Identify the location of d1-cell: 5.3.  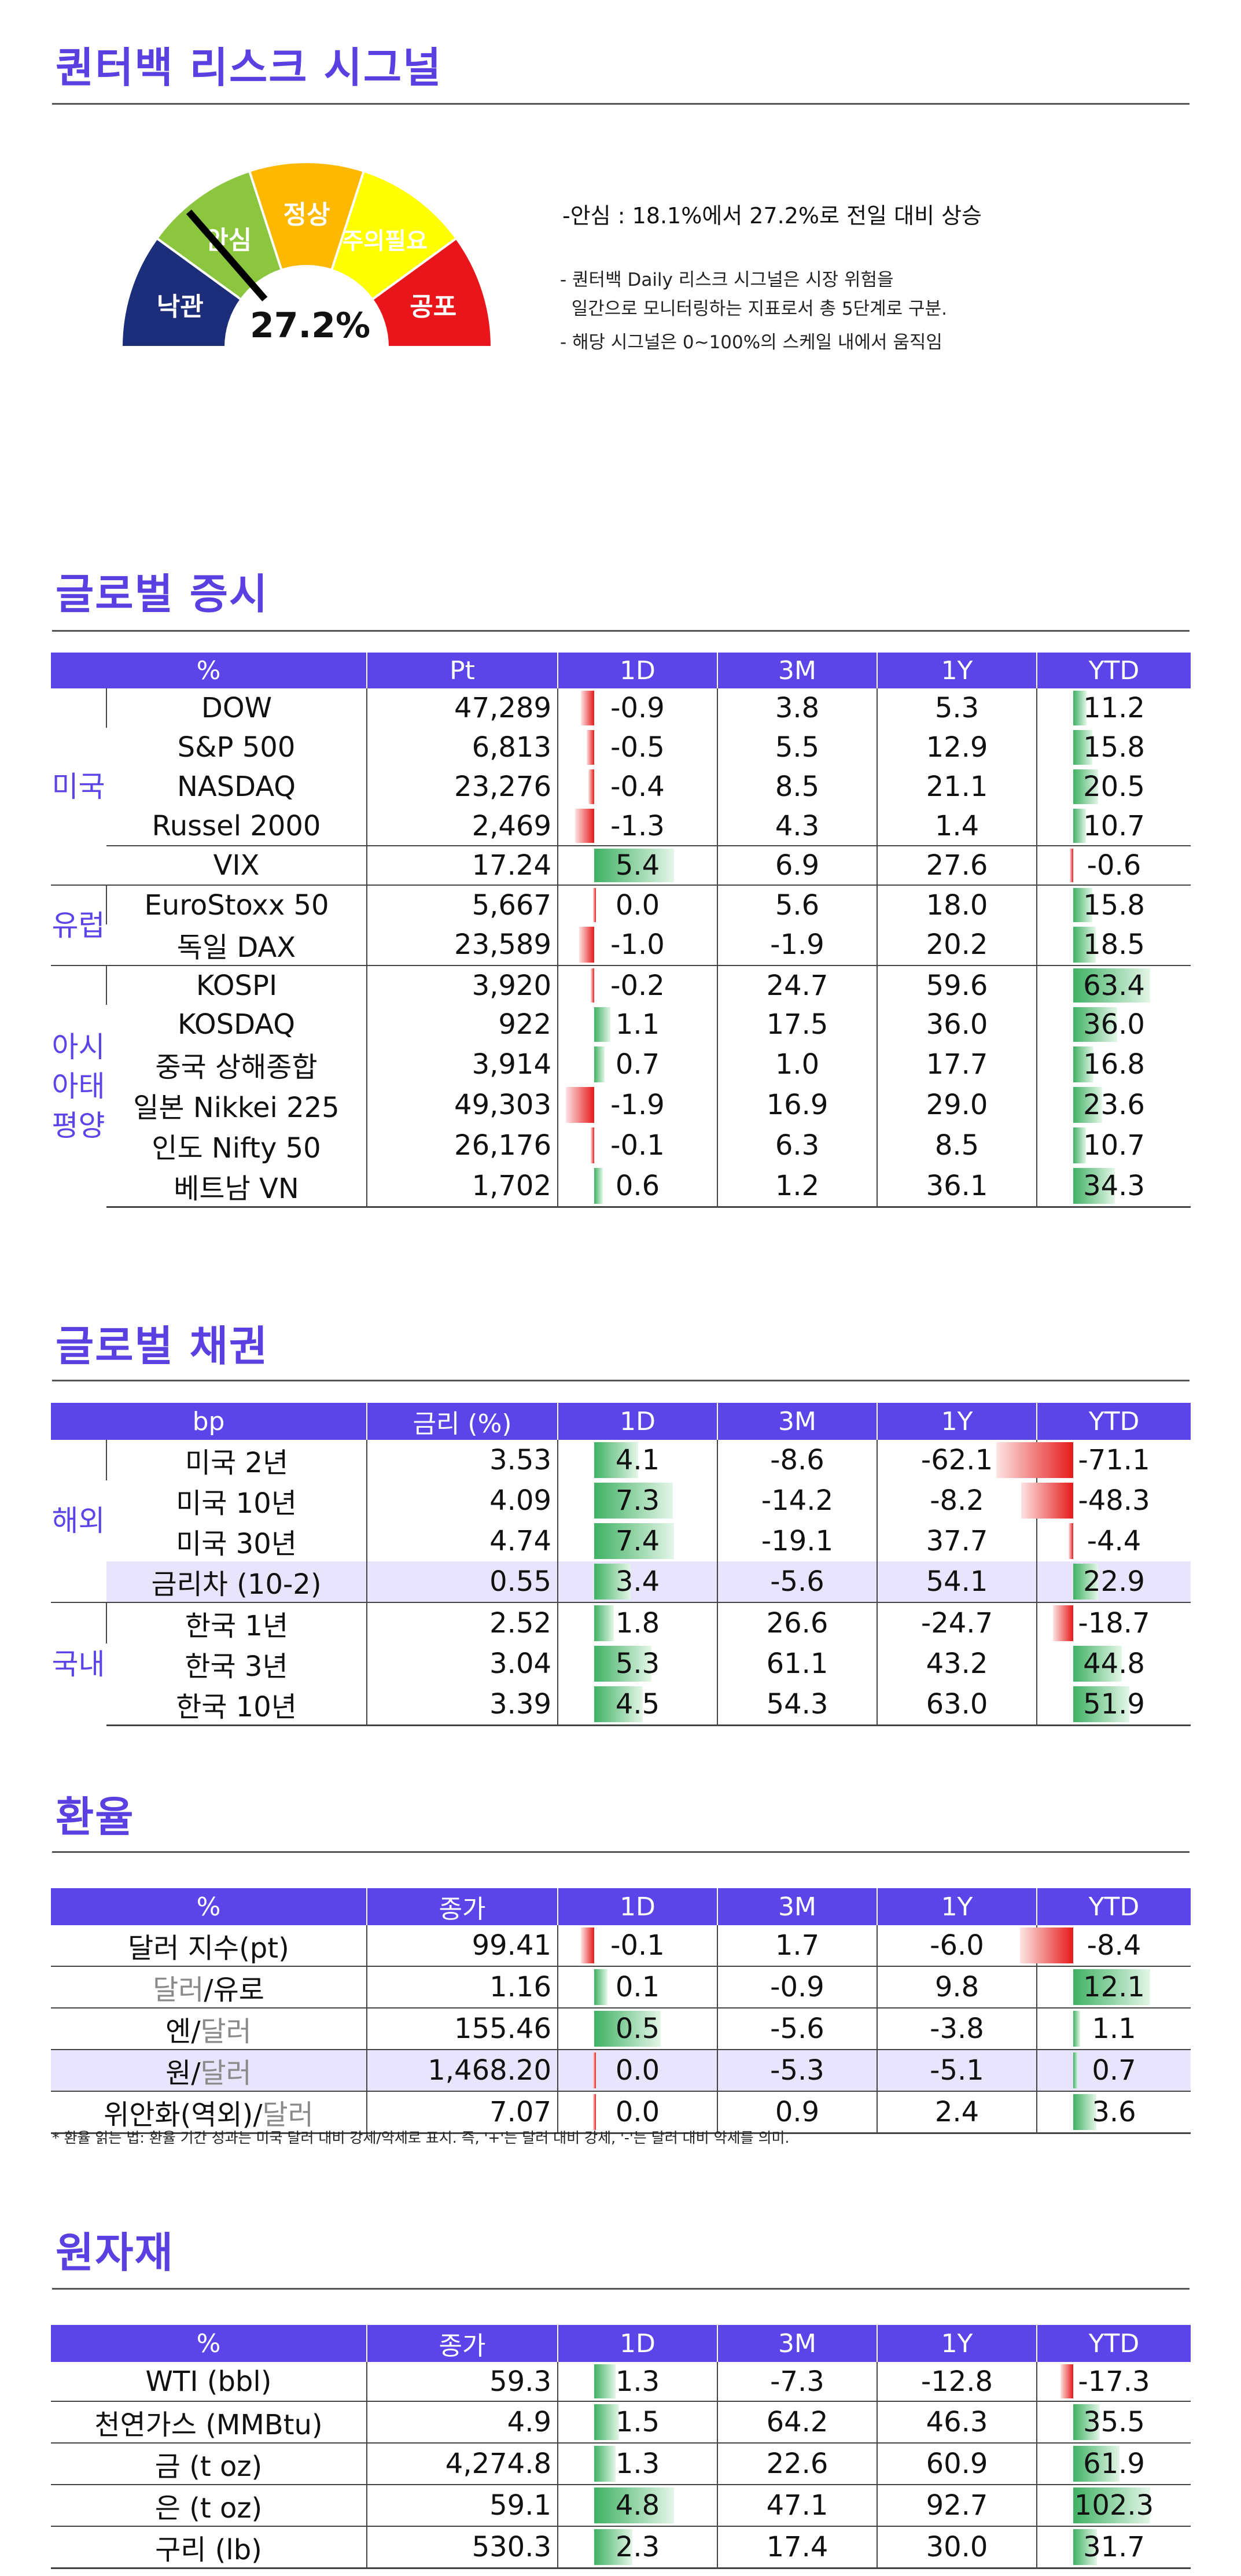
(637, 1663).